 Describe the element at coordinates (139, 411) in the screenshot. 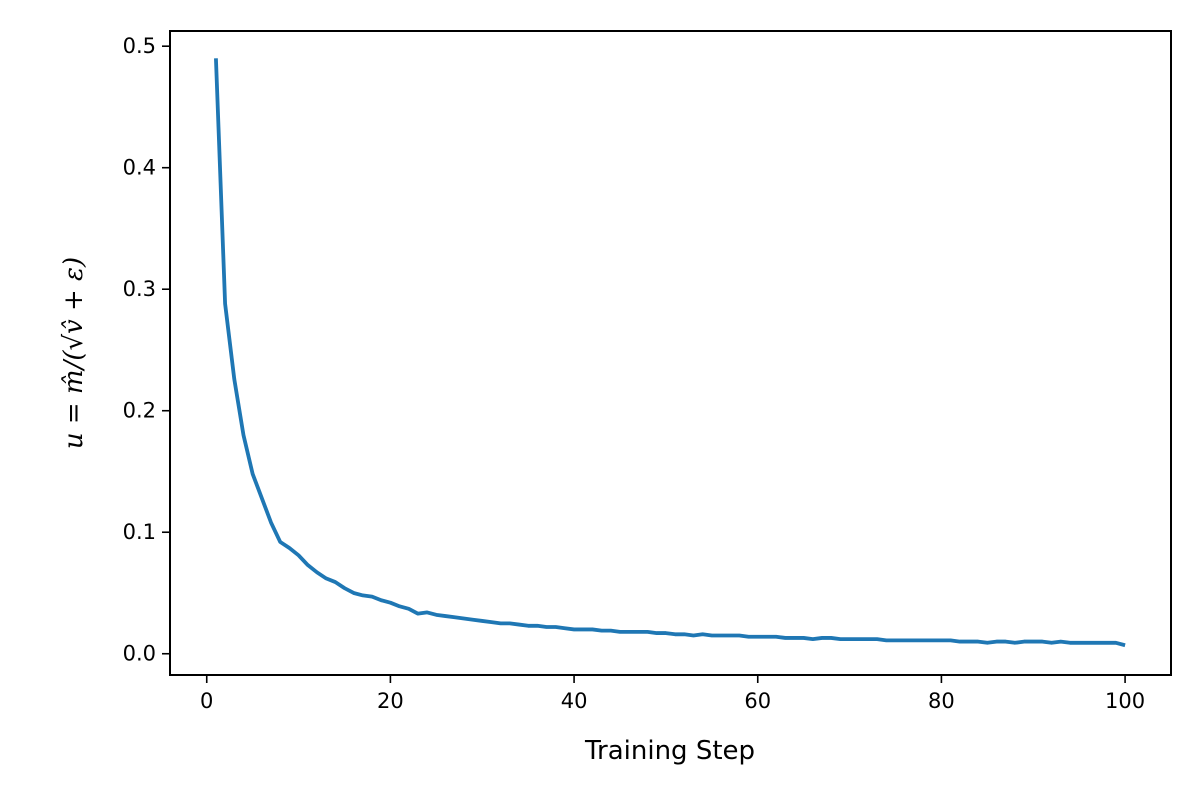

I see `y-tick-label: 0.2` at that location.